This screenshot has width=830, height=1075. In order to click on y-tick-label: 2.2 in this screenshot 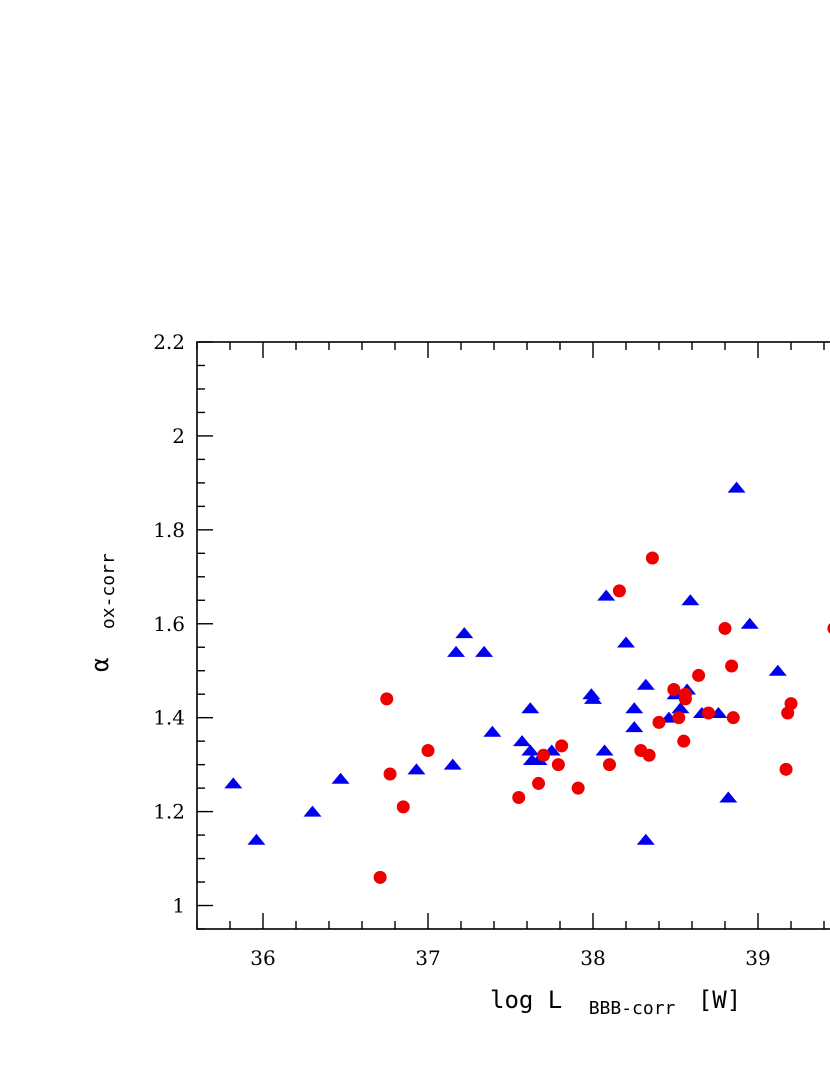, I will do `click(169, 342)`.